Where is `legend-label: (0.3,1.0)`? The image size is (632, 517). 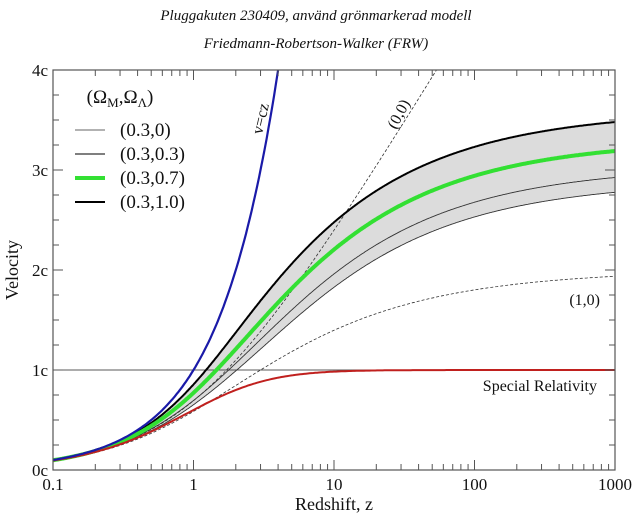
legend-label: (0.3,1.0) is located at coordinates (152, 202).